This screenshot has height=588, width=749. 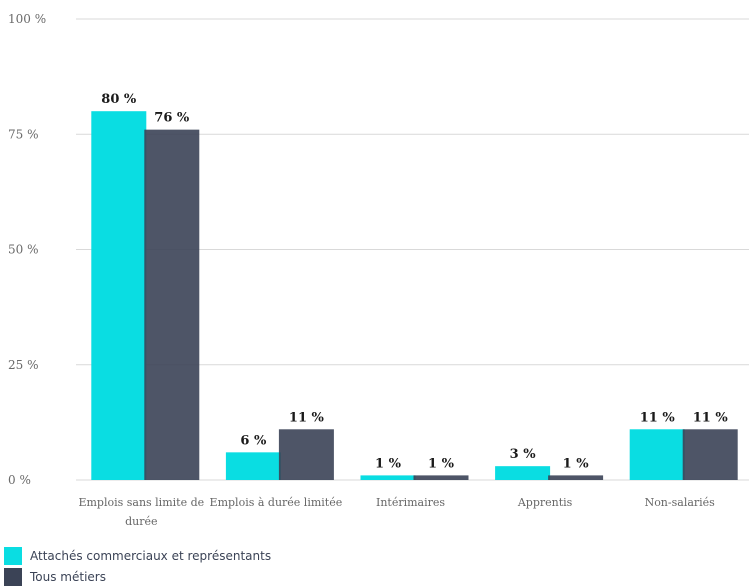 I want to click on category-label: Emplois sans limite de, so click(x=141, y=502).